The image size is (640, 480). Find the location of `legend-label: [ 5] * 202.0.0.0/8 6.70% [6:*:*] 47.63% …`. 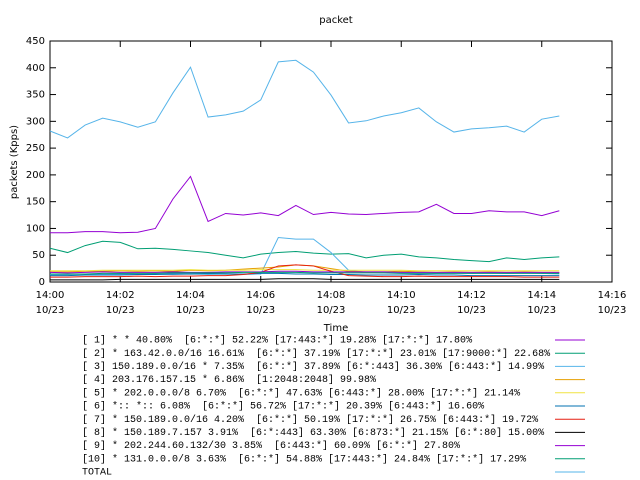

legend-label: [ 5] * 202.0.0.0/8 6.70% [6:*:*] 47.63% … is located at coordinates (301, 393).